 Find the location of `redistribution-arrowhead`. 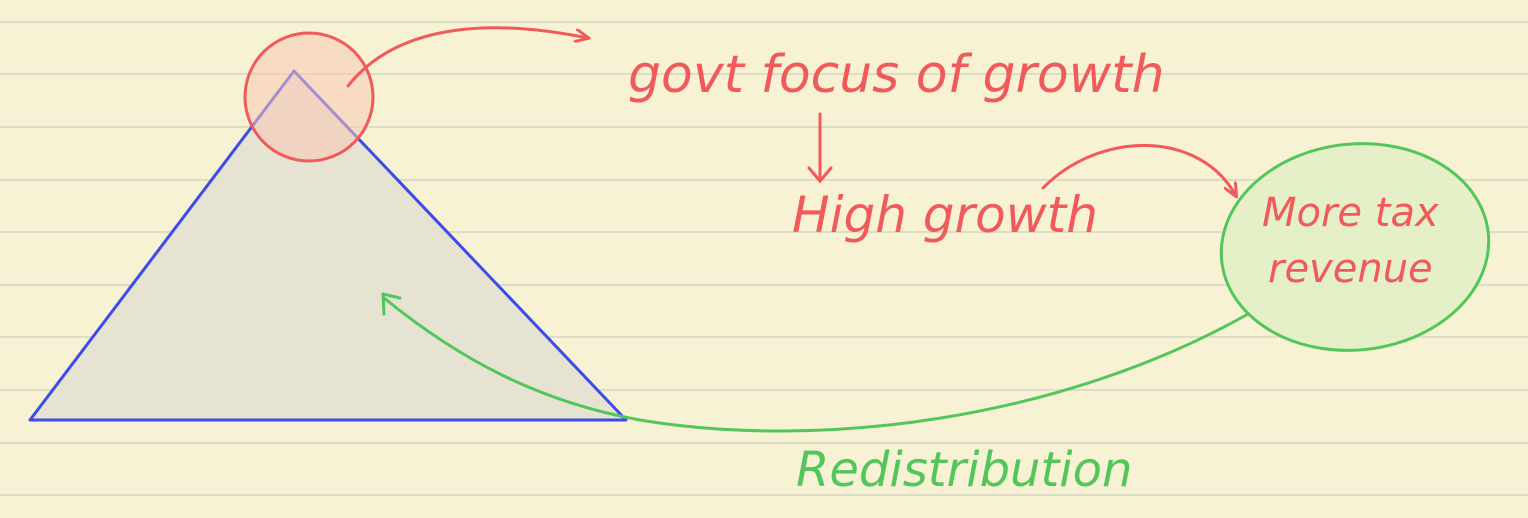

redistribution-arrowhead is located at coordinates (391, 304).